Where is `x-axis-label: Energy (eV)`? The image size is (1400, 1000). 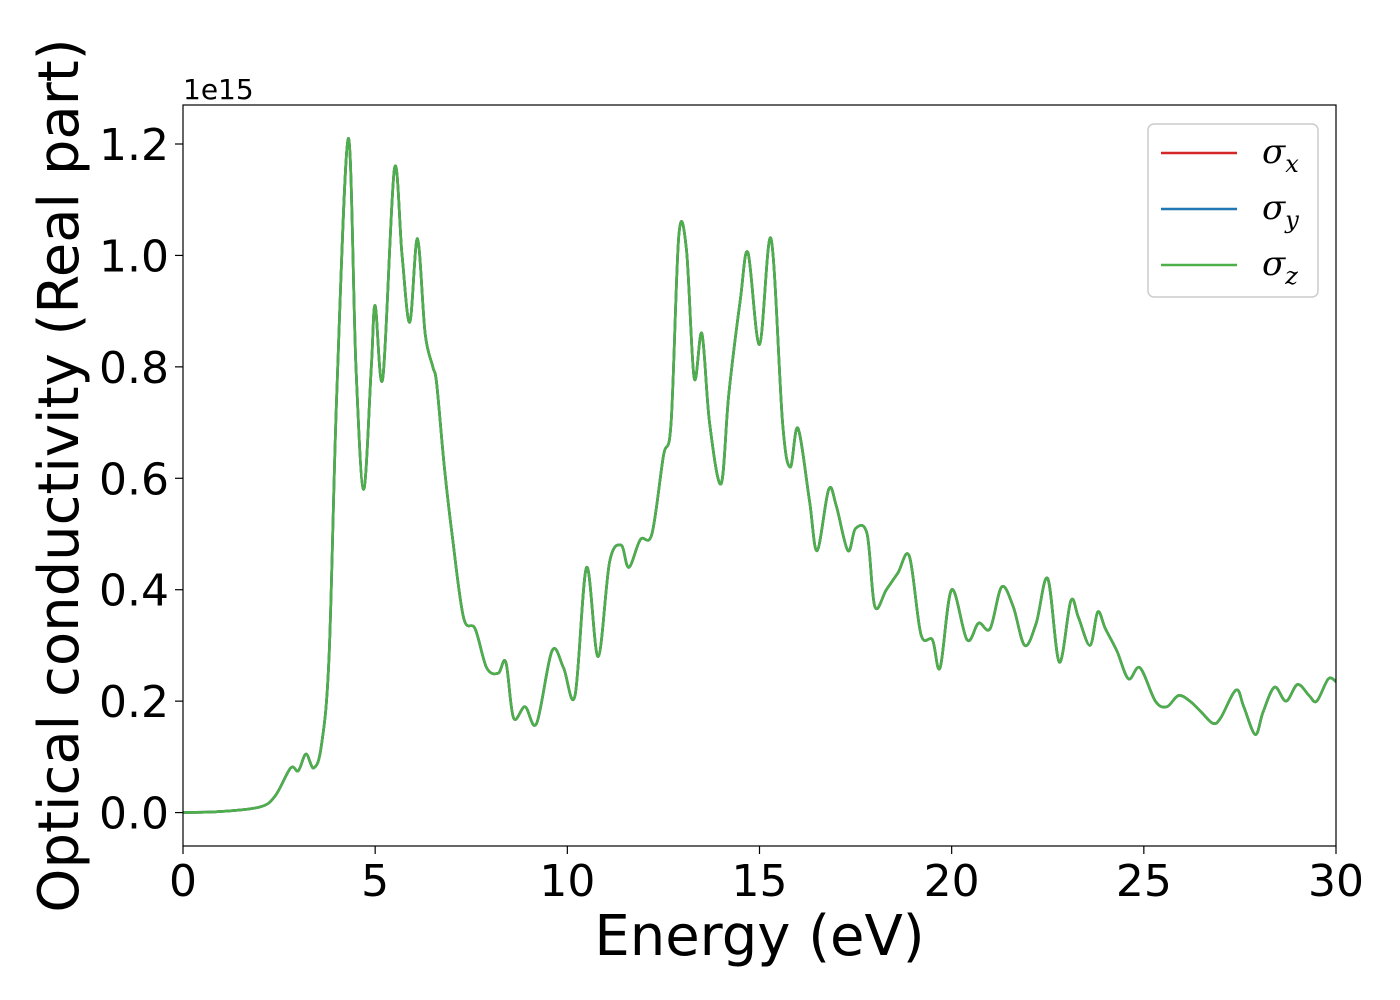
x-axis-label: Energy (eV) is located at coordinates (759, 936).